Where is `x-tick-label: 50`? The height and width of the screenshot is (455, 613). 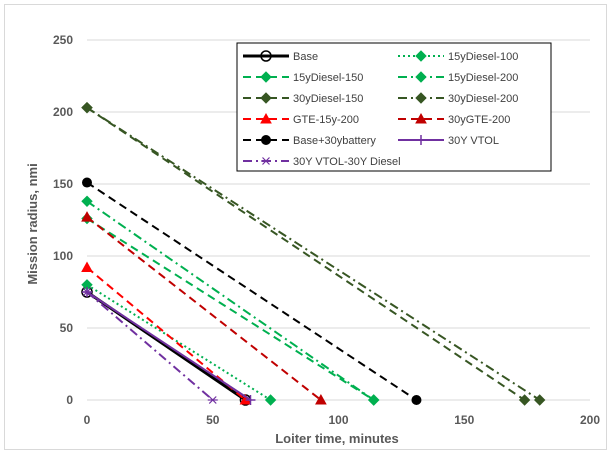
x-tick-label: 50 is located at coordinates (213, 420).